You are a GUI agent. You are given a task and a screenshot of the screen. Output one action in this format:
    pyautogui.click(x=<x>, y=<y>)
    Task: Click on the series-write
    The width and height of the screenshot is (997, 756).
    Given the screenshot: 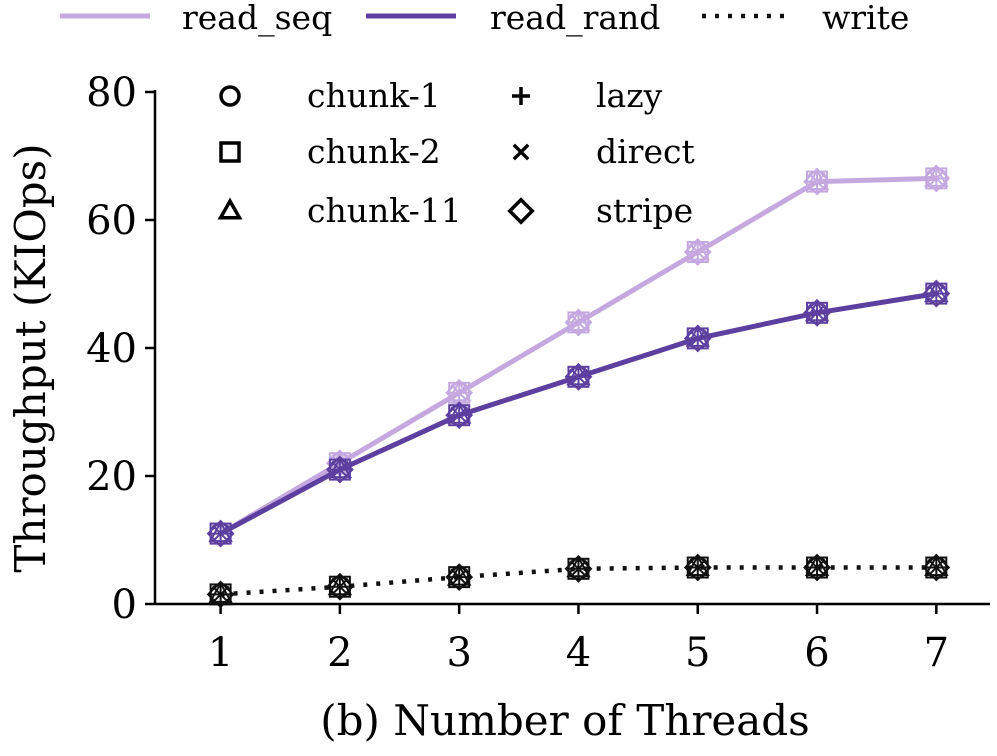 What is the action you would take?
    pyautogui.click(x=578, y=581)
    